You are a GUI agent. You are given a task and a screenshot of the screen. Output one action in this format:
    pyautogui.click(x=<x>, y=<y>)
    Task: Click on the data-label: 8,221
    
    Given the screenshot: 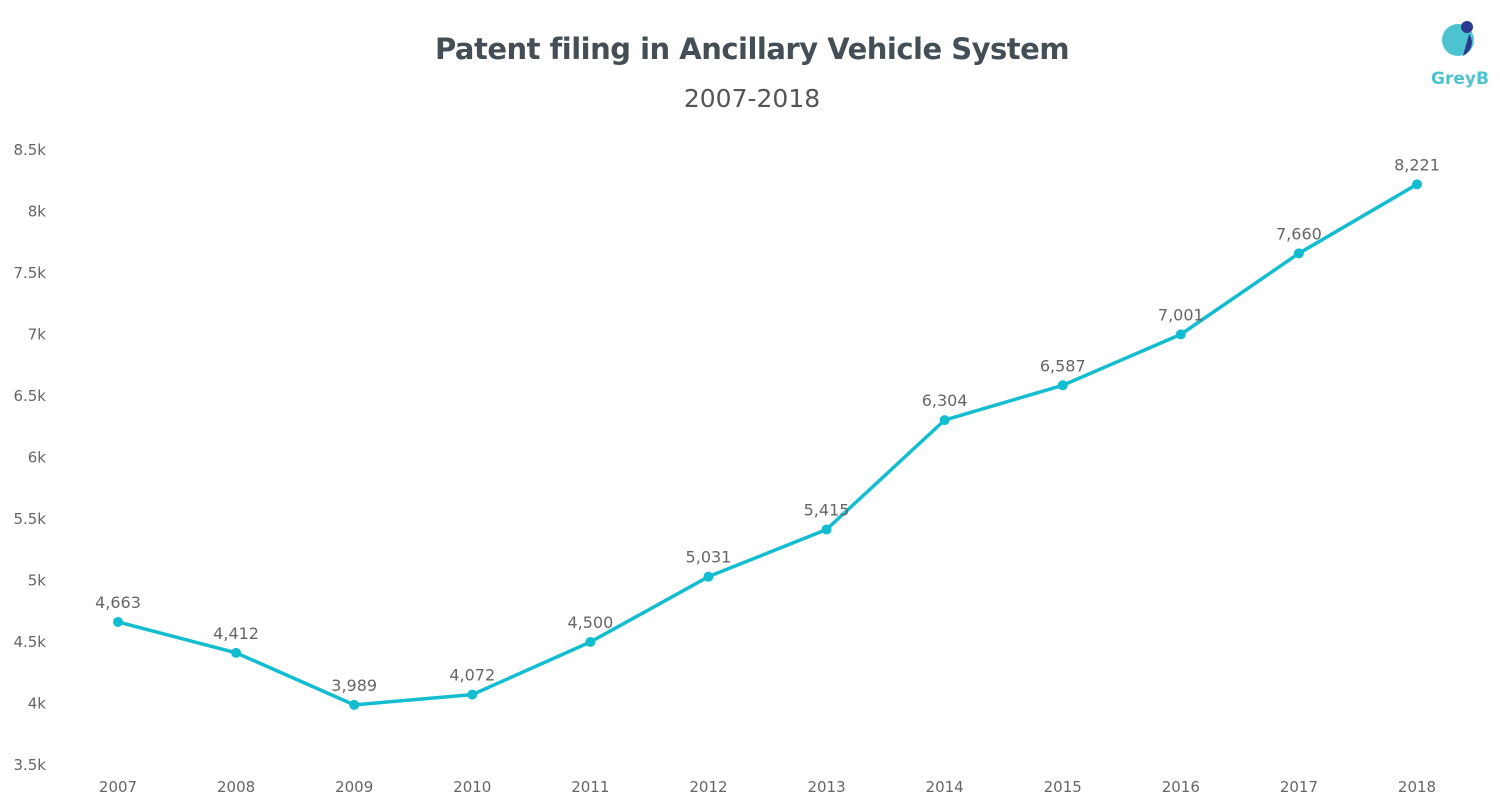 What is the action you would take?
    pyautogui.click(x=1417, y=164)
    